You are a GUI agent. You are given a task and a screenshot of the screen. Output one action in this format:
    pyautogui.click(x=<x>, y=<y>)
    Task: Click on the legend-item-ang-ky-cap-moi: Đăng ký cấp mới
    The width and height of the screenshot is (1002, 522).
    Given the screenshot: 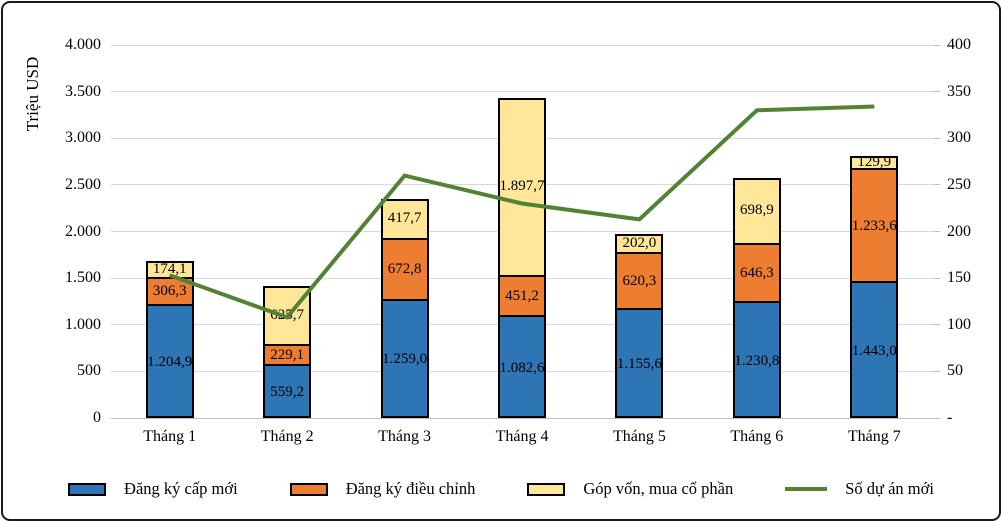 What is the action you would take?
    pyautogui.click(x=153, y=489)
    